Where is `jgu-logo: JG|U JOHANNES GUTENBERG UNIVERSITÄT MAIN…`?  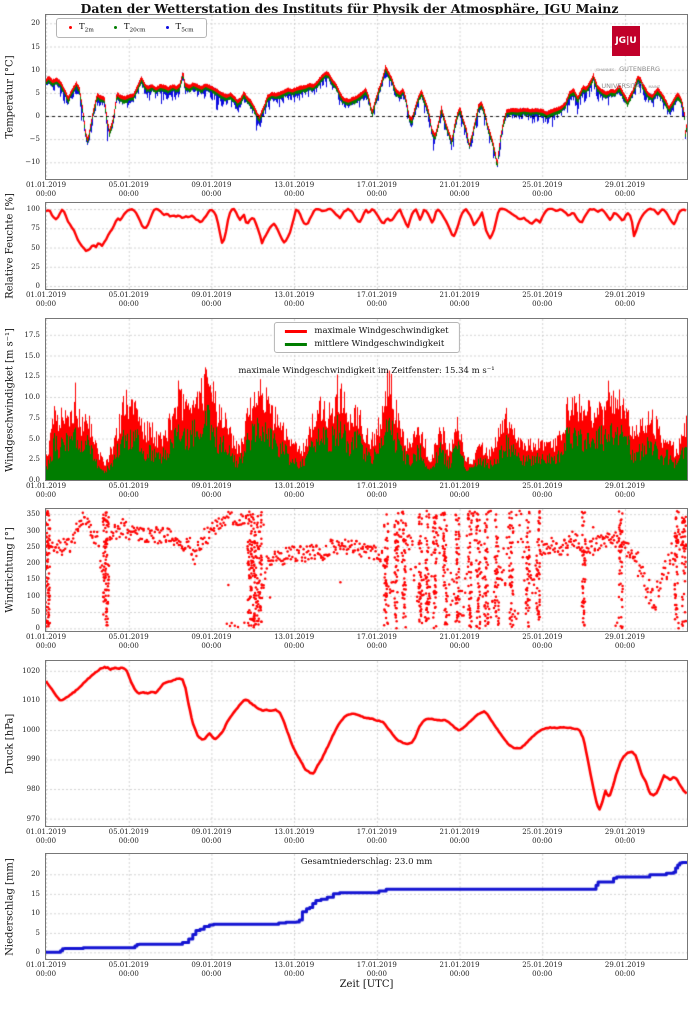
jgu-logo: JG|U JOHANNES GUTENBERG UNIVERSITÄT MAIN… is located at coordinates (626, 59).